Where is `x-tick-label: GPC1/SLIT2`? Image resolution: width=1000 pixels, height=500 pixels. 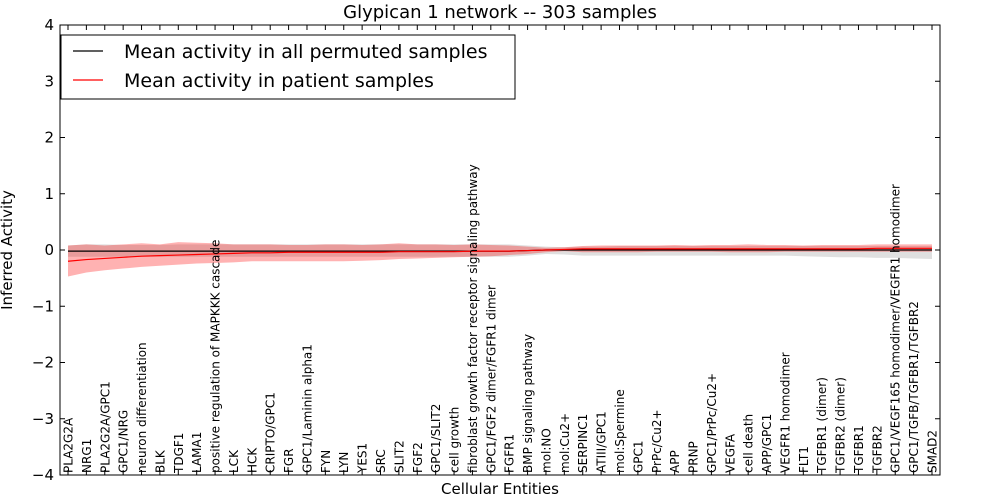 x-tick-label: GPC1/SLIT2 is located at coordinates (436, 438).